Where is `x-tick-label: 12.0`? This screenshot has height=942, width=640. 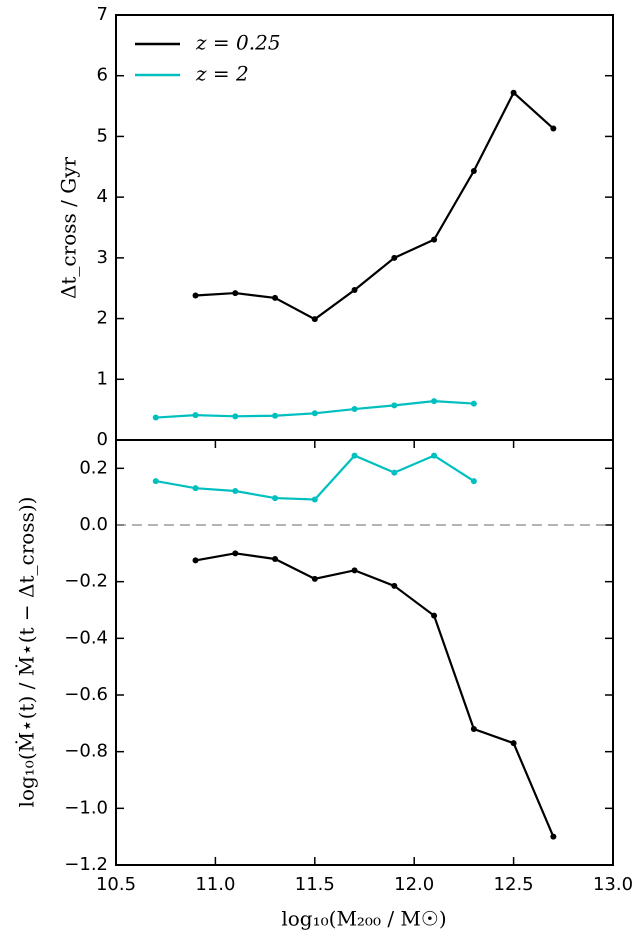
x-tick-label: 12.0 is located at coordinates (414, 884).